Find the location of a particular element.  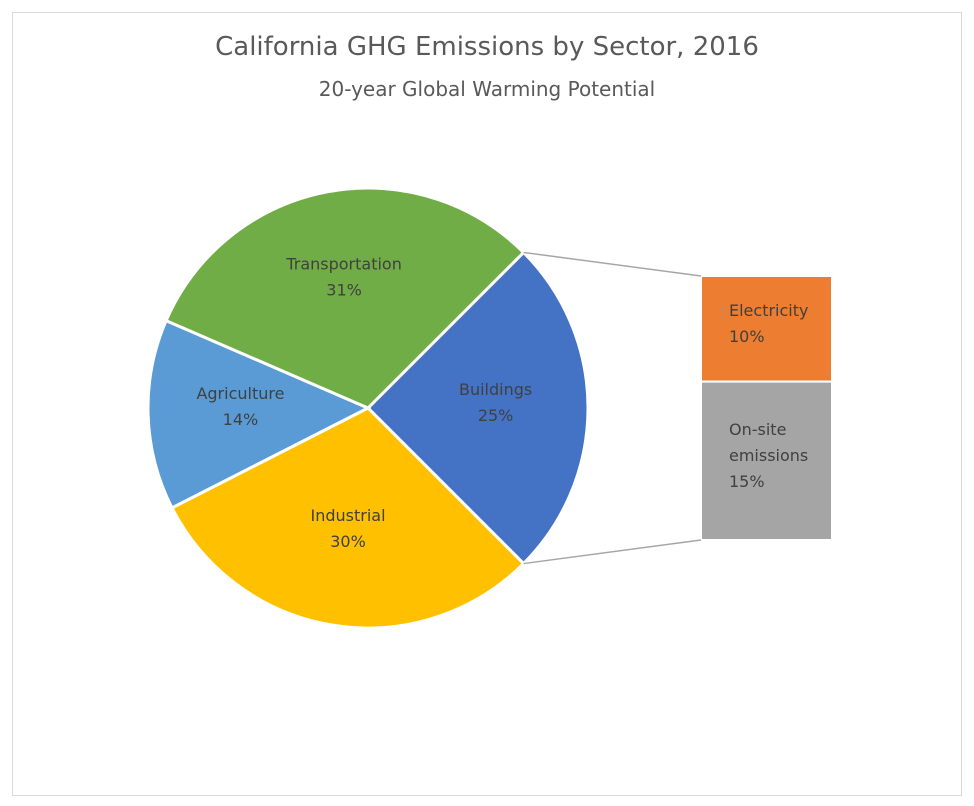

data-label: Transportation 31% is located at coordinates (343, 277).